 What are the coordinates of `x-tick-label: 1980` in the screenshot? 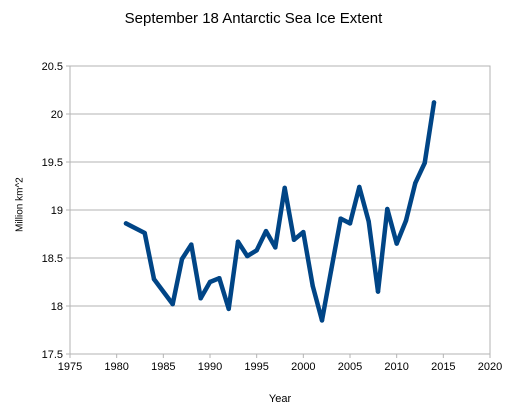 It's located at (116, 367).